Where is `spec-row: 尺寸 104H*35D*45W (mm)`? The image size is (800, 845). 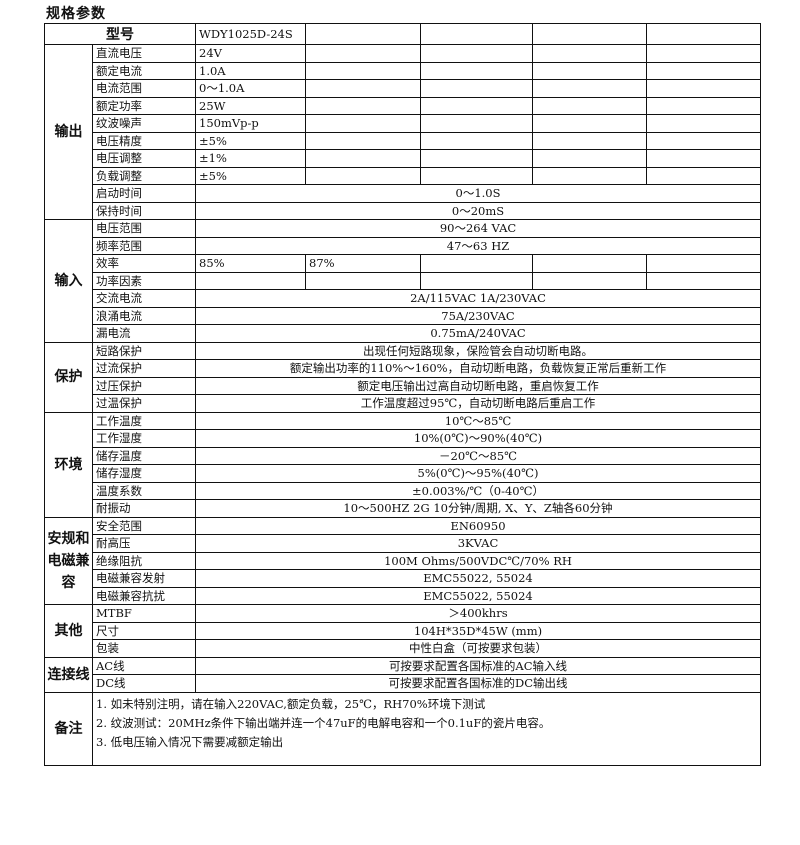
spec-row: 尺寸 104H*35D*45W (mm) is located at coordinates (403, 630).